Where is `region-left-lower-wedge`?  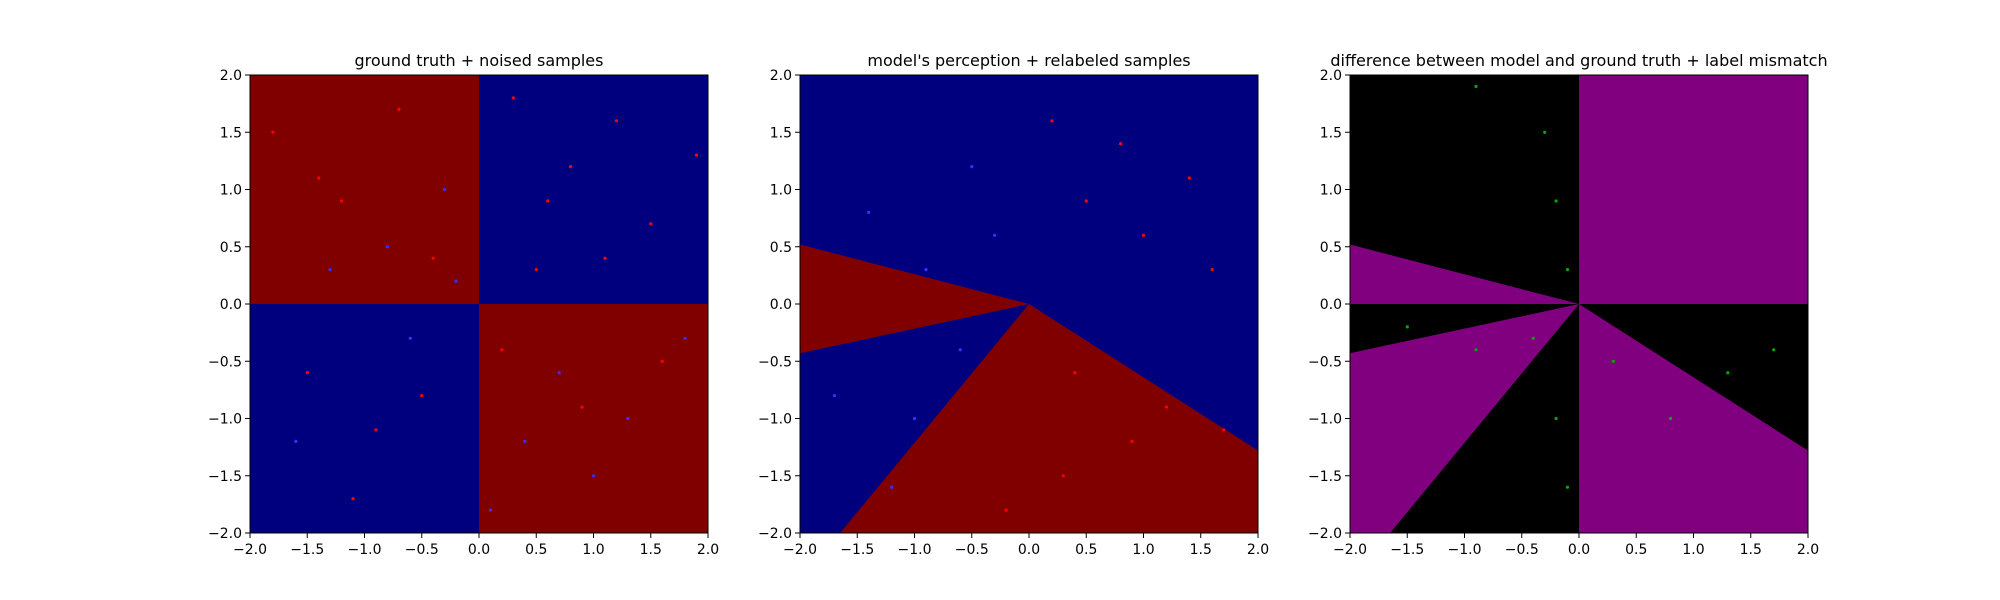
region-left-lower-wedge is located at coordinates (1464, 418).